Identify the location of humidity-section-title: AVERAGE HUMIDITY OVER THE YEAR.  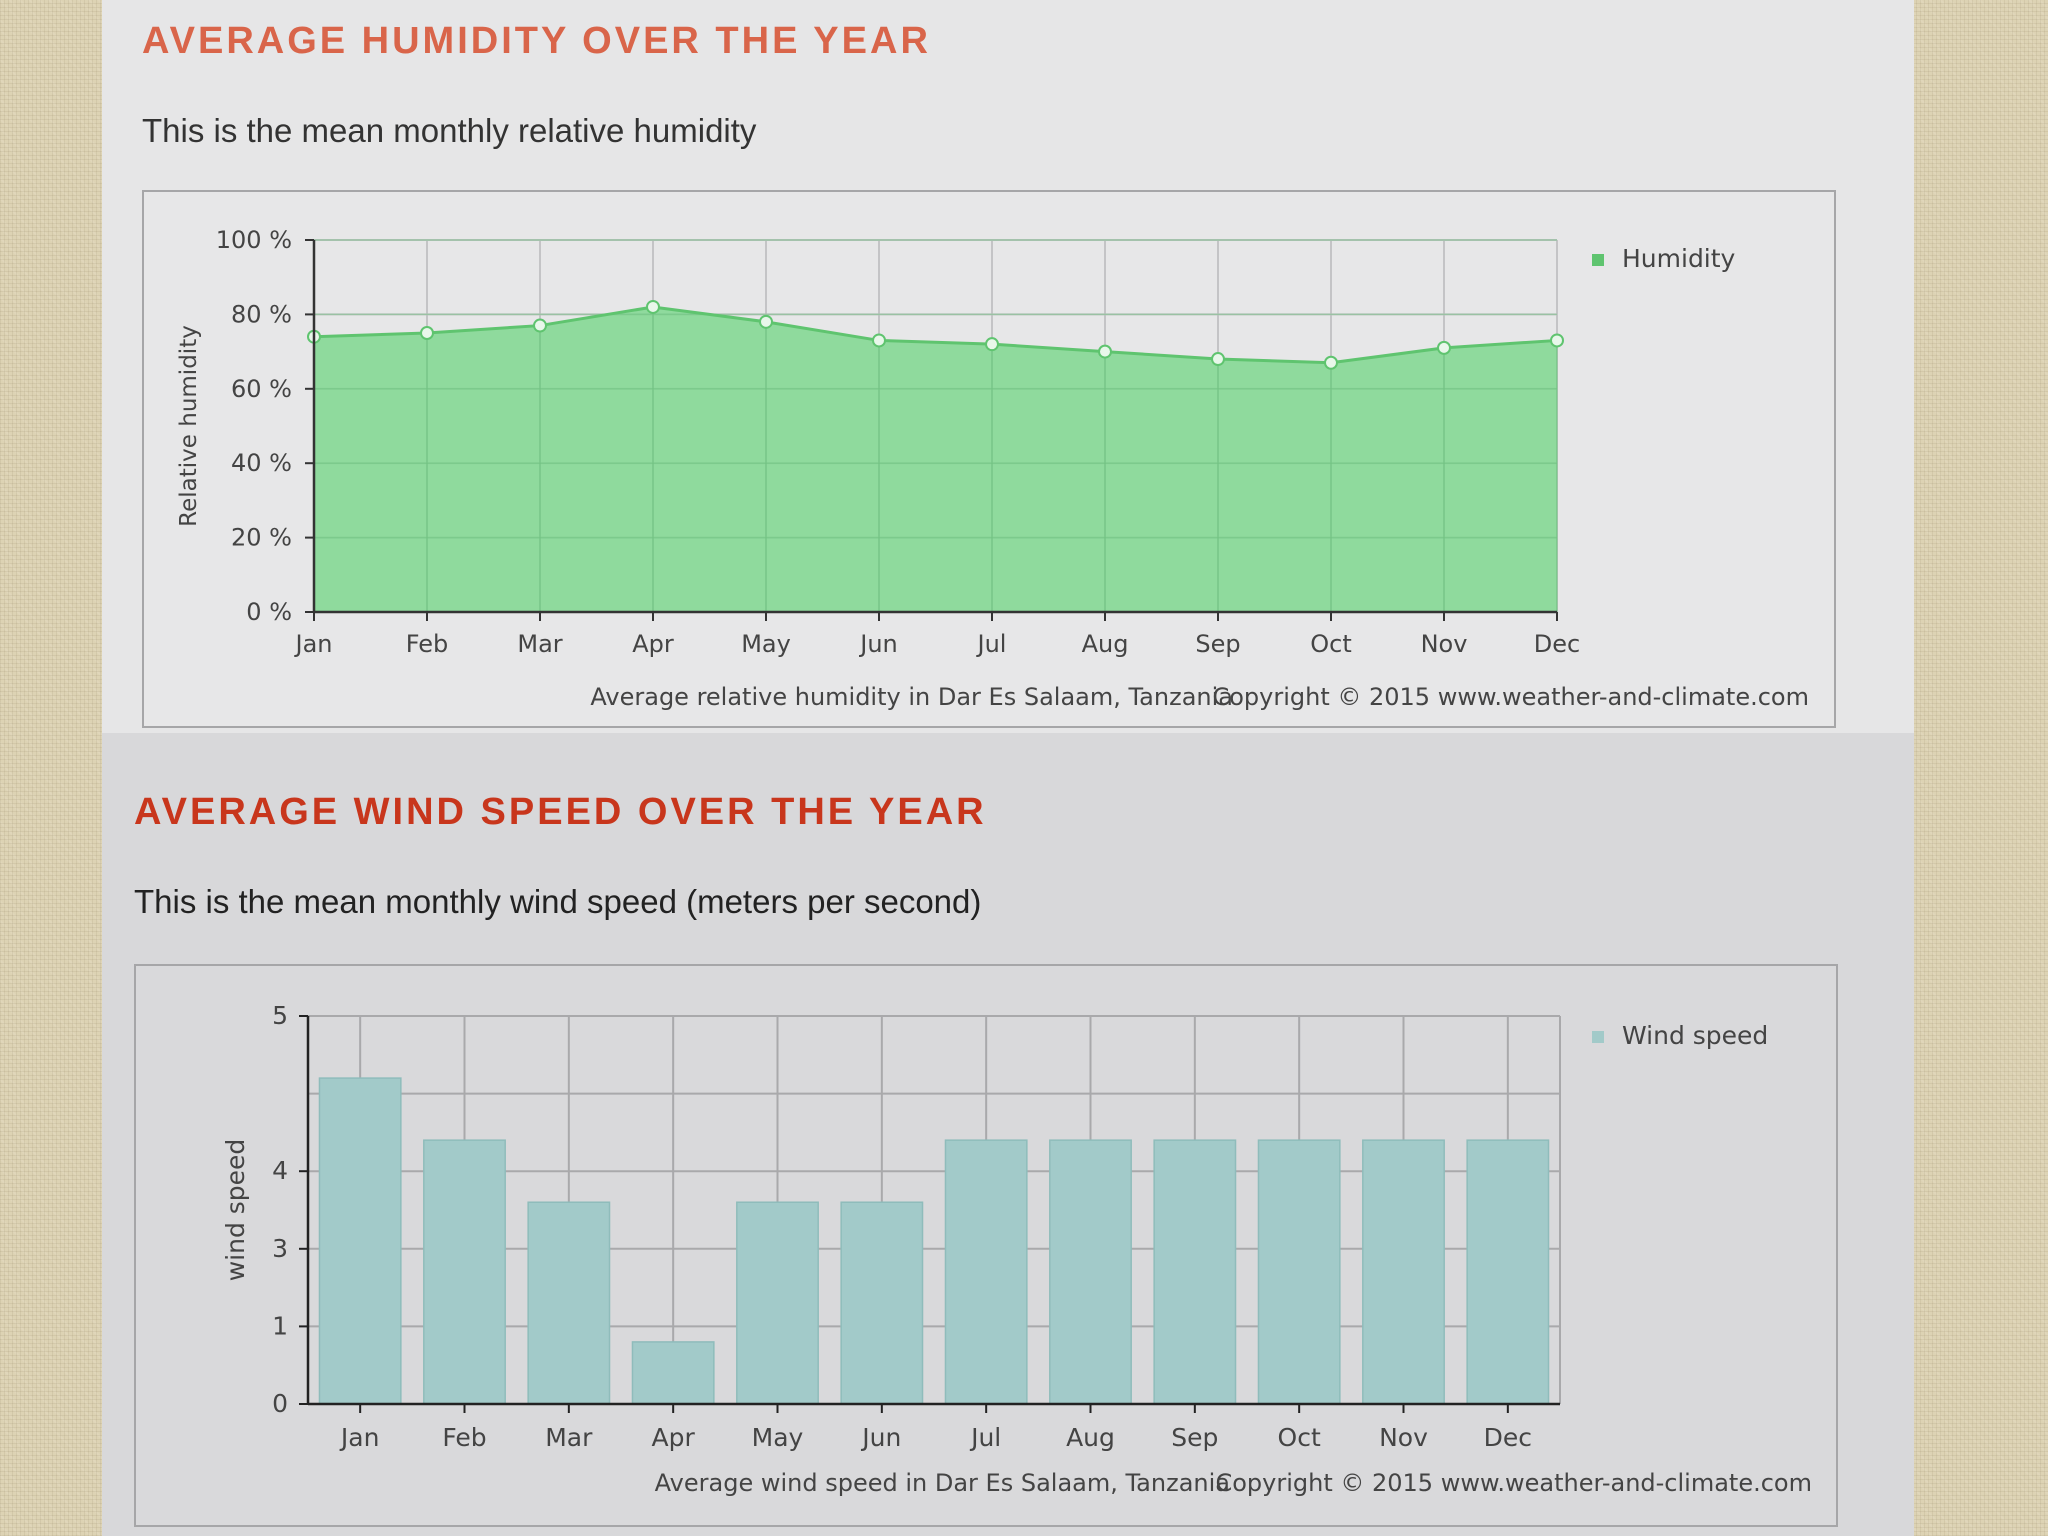
(536, 41).